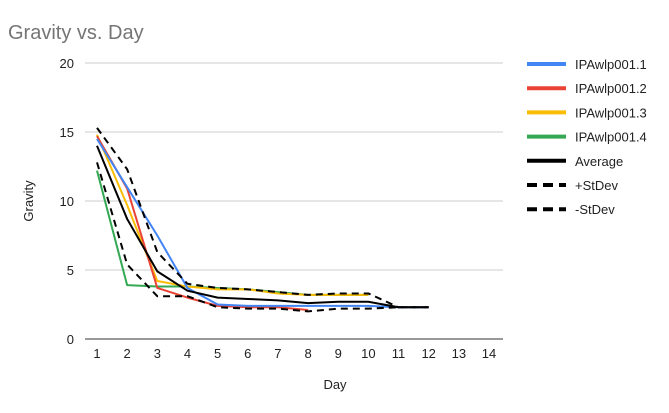 This screenshot has height=413, width=669. I want to click on legend-label: -StDev, so click(595, 209).